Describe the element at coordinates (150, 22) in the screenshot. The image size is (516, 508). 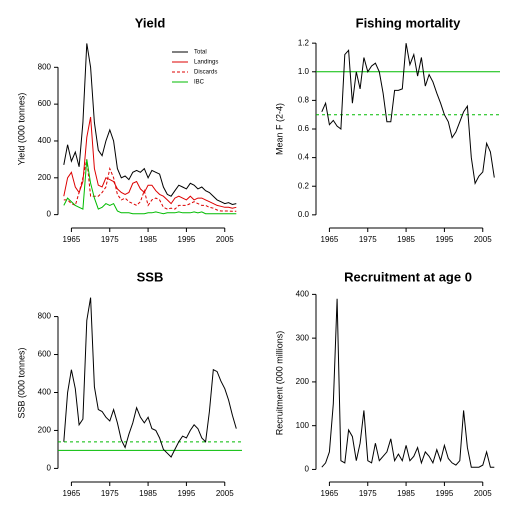
I see `chart-title: Yield` at that location.